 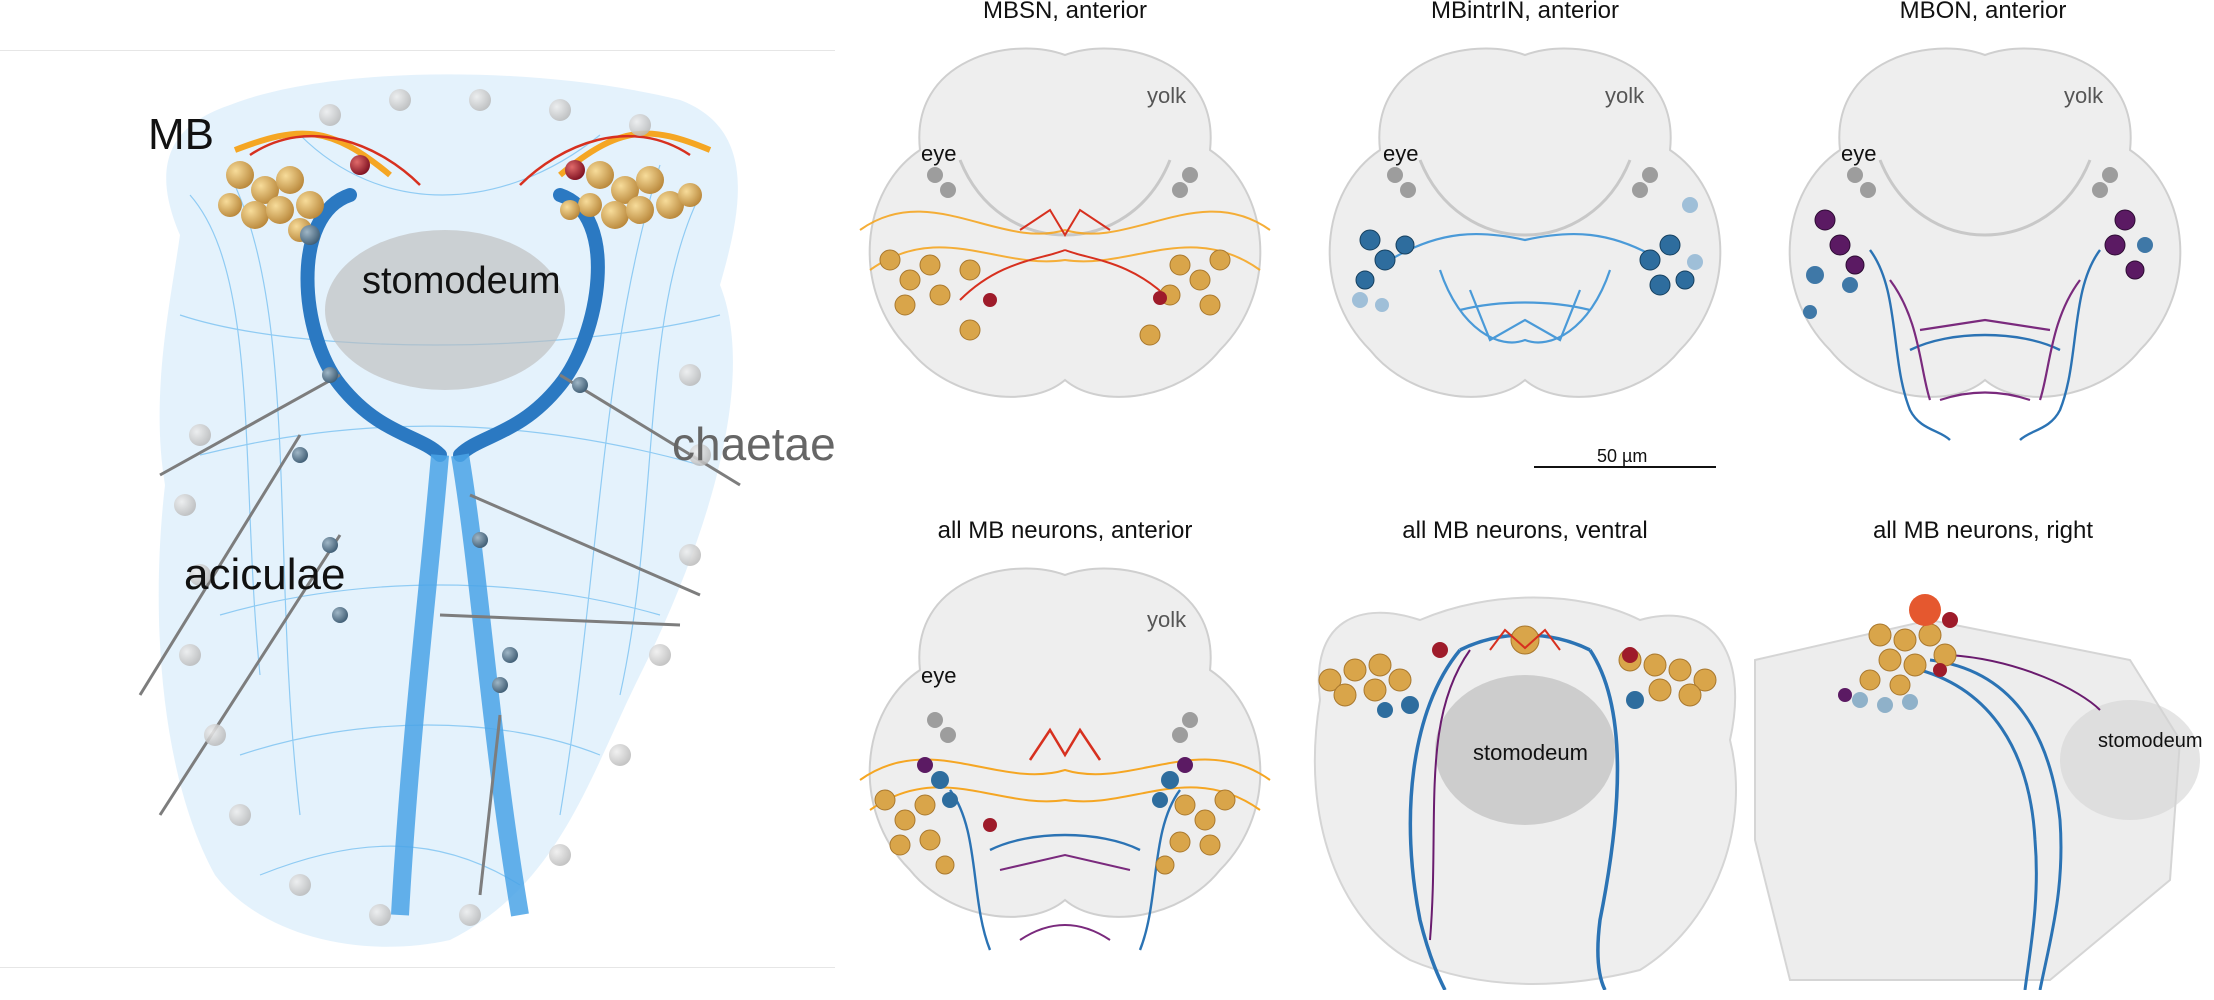 I want to click on stomodeum-label: stomodeum, so click(x=461, y=281).